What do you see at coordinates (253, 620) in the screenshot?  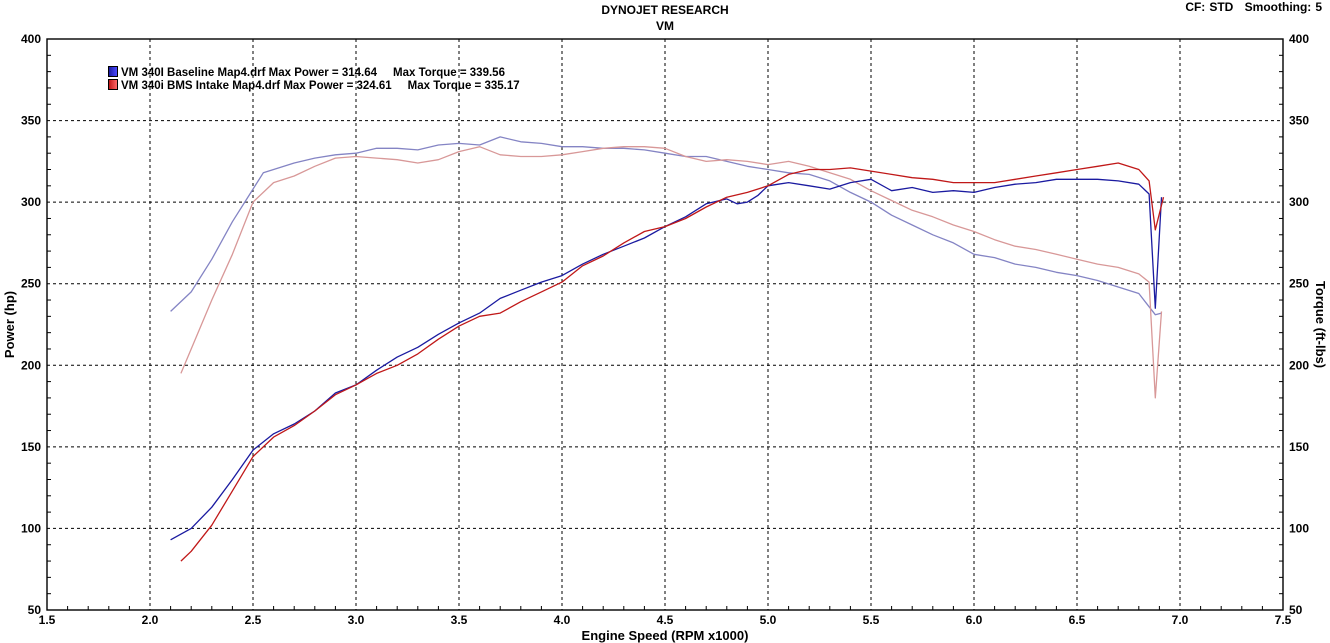 I see `x-tick-label: 2.5` at bounding box center [253, 620].